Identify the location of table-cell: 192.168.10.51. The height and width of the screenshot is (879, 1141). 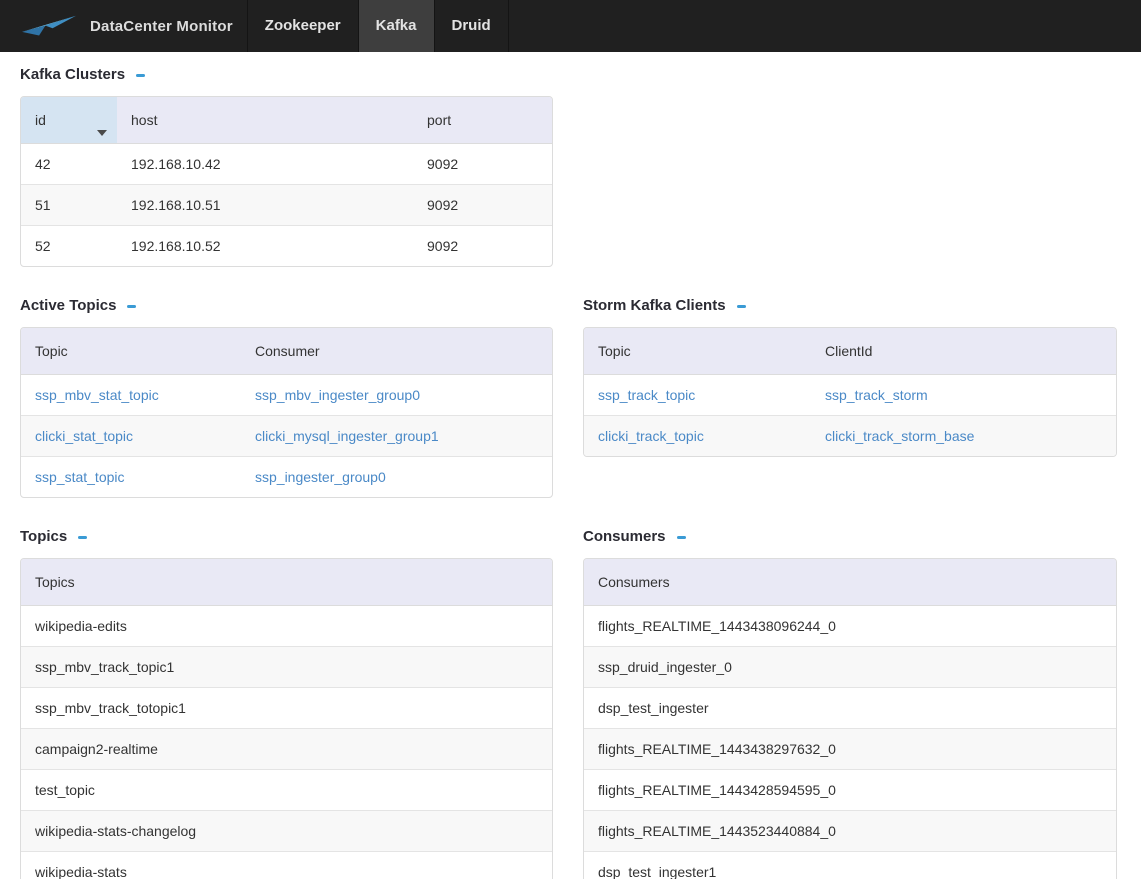
(265, 205).